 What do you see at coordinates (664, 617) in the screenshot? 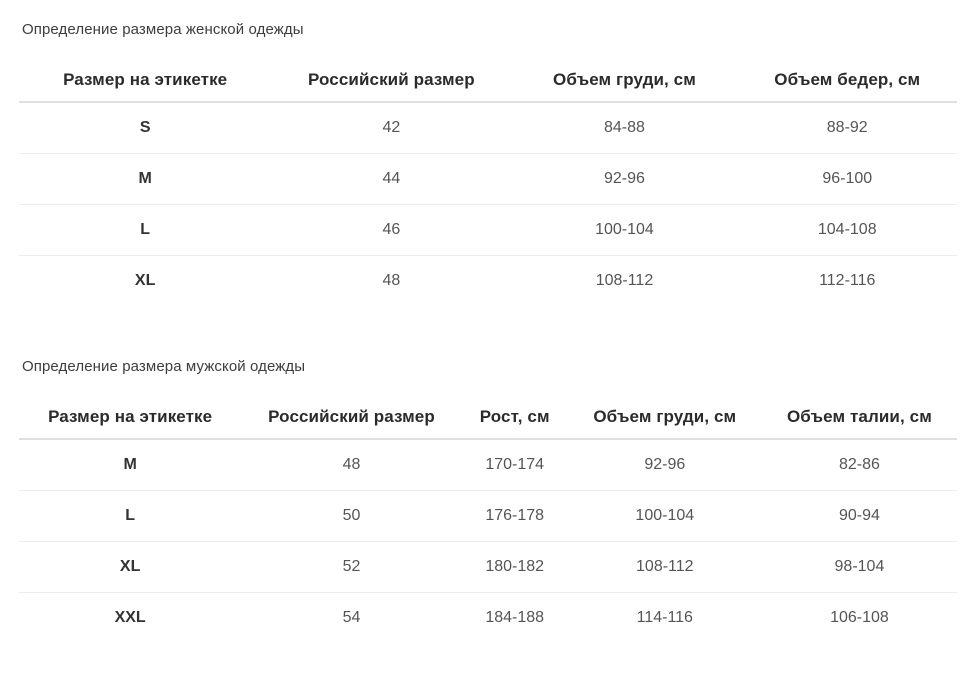
I see `value-cell: 114-116` at bounding box center [664, 617].